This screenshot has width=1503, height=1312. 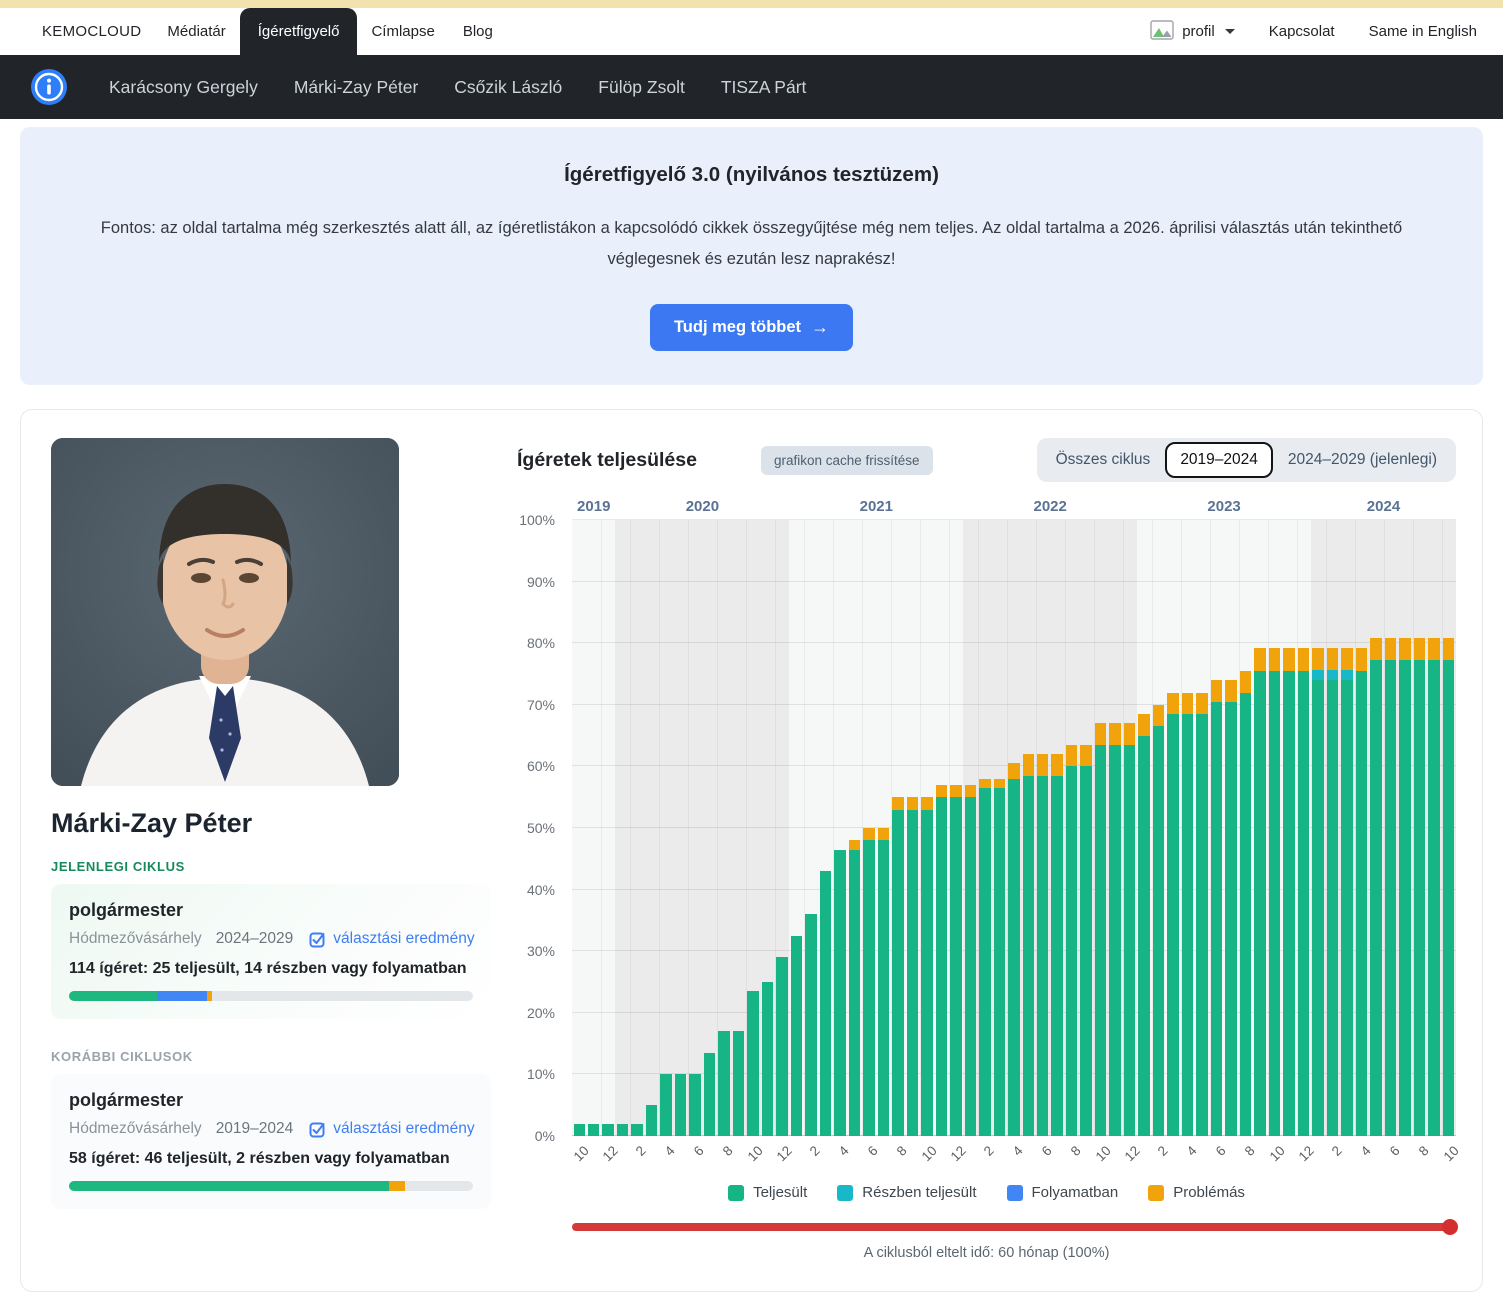 I want to click on cycle-tab-2: 2024–2029 (jelenlegi), so click(x=1362, y=460).